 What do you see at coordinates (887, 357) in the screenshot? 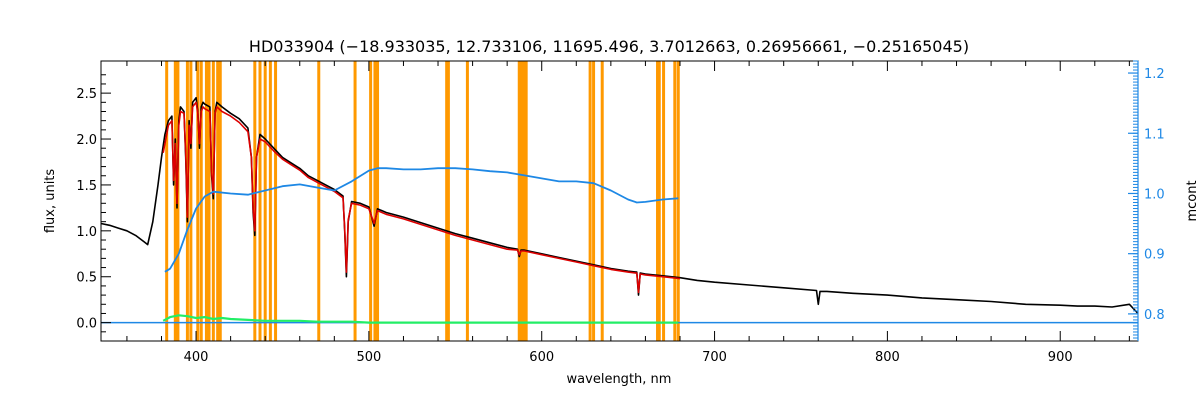
I see `x-tick-label-4: 800` at bounding box center [887, 357].